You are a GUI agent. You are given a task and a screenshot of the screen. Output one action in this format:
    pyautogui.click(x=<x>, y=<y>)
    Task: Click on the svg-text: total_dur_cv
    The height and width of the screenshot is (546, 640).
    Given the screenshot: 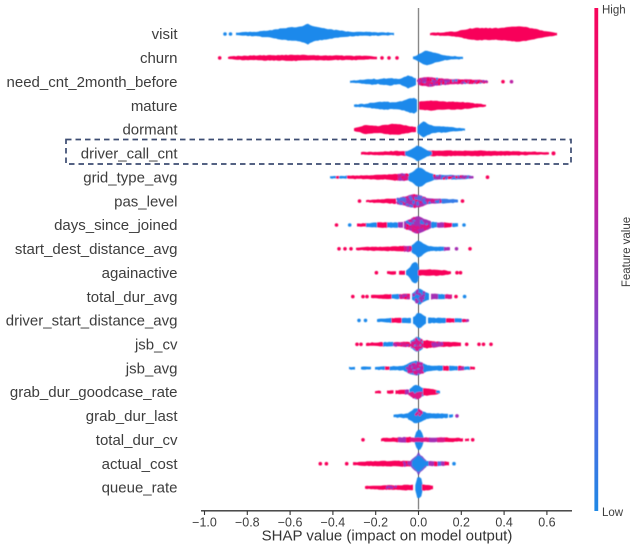 What is the action you would take?
    pyautogui.click(x=137, y=440)
    